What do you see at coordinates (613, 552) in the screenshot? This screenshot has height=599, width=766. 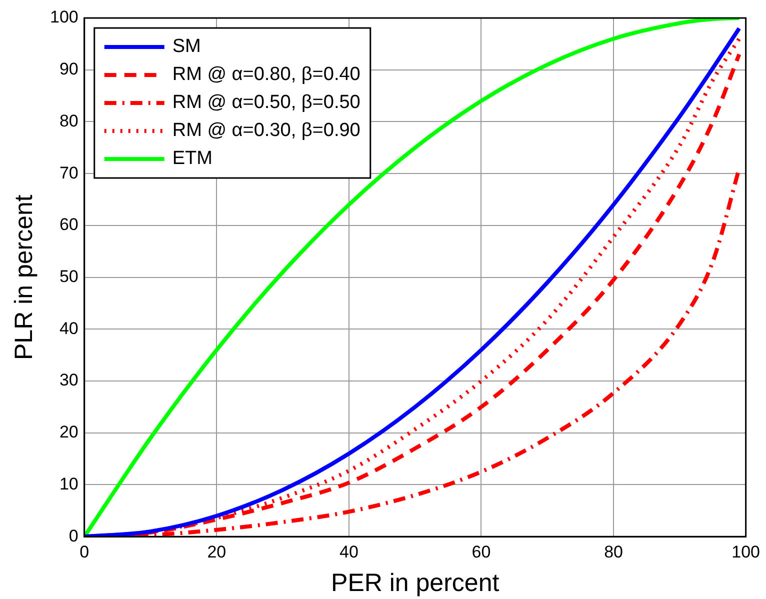 I see `x-tick-label: 80` at bounding box center [613, 552].